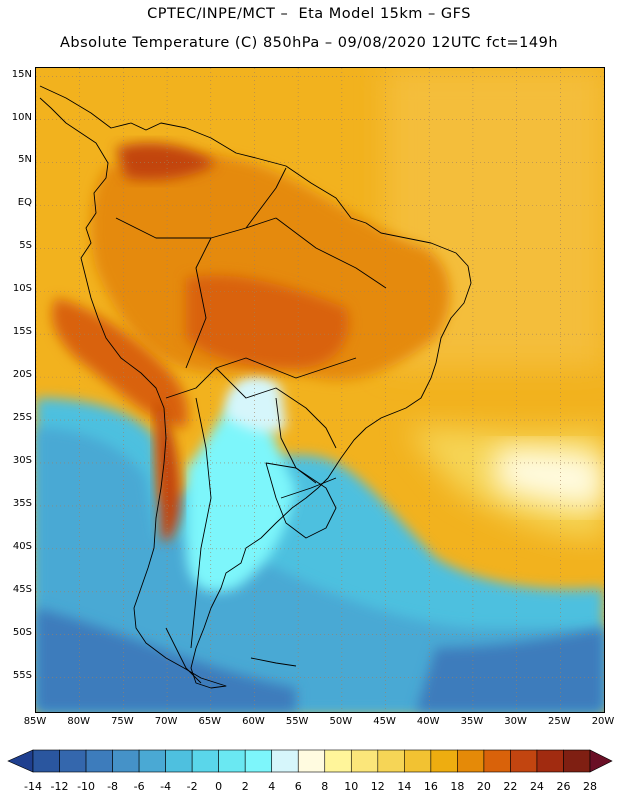  I want to click on lon-tick-label: 55W, so click(297, 721).